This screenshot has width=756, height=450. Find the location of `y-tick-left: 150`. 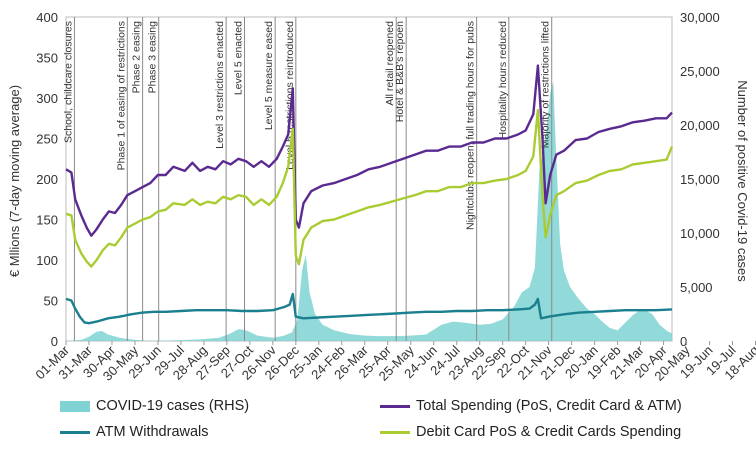

y-tick-left: 150 is located at coordinates (47, 220).